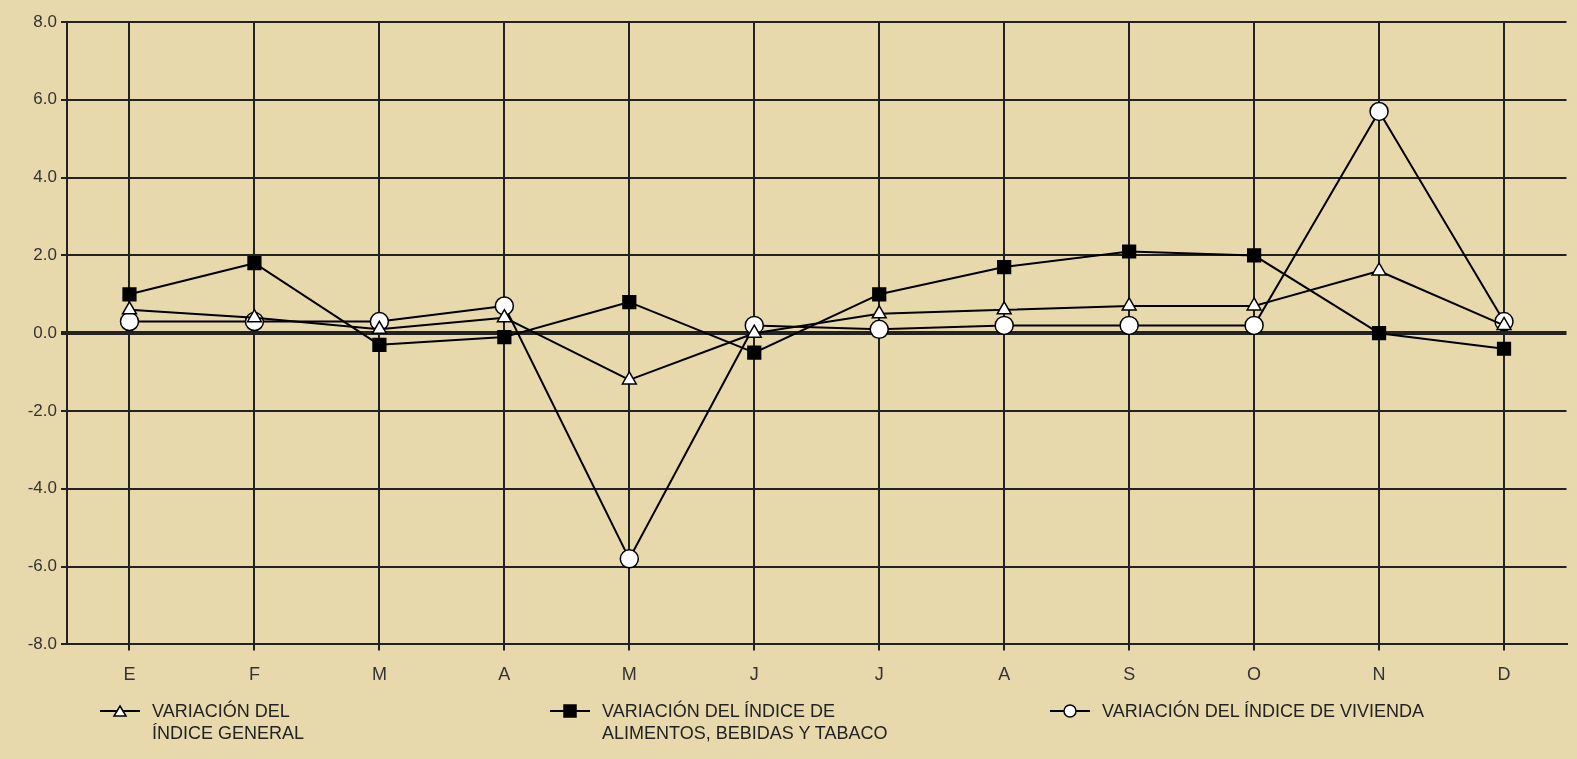 The width and height of the screenshot is (1577, 759). Describe the element at coordinates (42, 644) in the screenshot. I see `y-tick-label: -8.0` at that location.